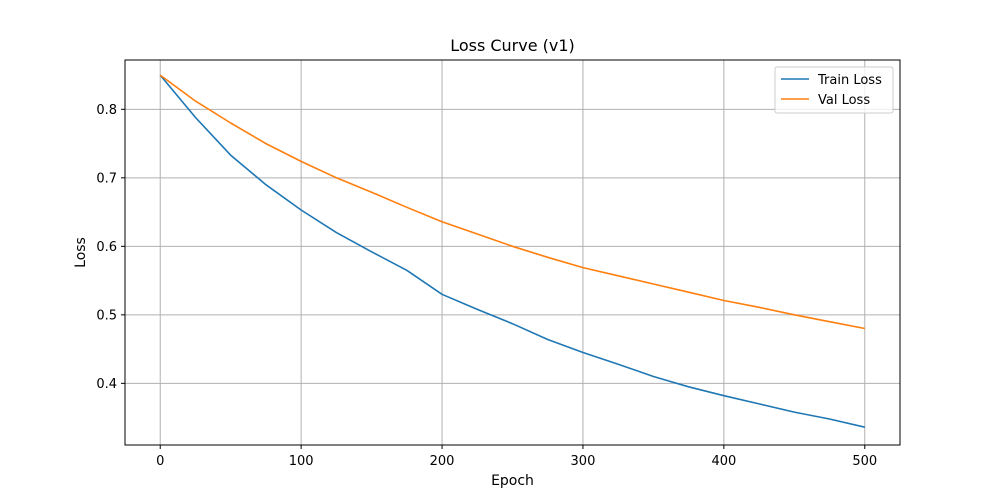  What do you see at coordinates (512, 481) in the screenshot?
I see `x-axis-label: Epoch` at bounding box center [512, 481].